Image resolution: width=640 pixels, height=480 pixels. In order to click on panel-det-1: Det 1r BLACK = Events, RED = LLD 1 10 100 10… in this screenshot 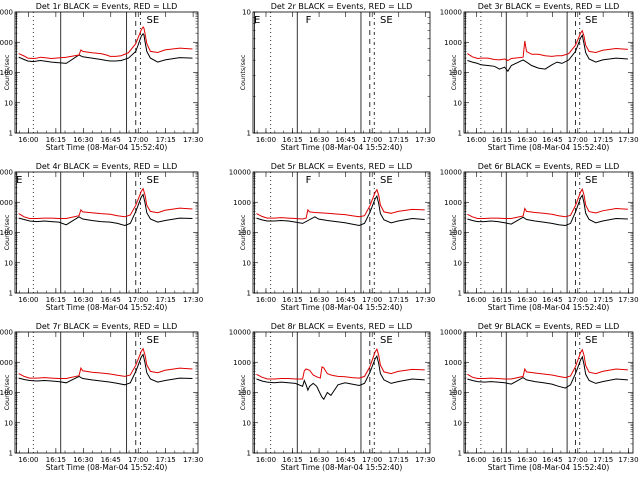, I will do `click(101, 77)`.